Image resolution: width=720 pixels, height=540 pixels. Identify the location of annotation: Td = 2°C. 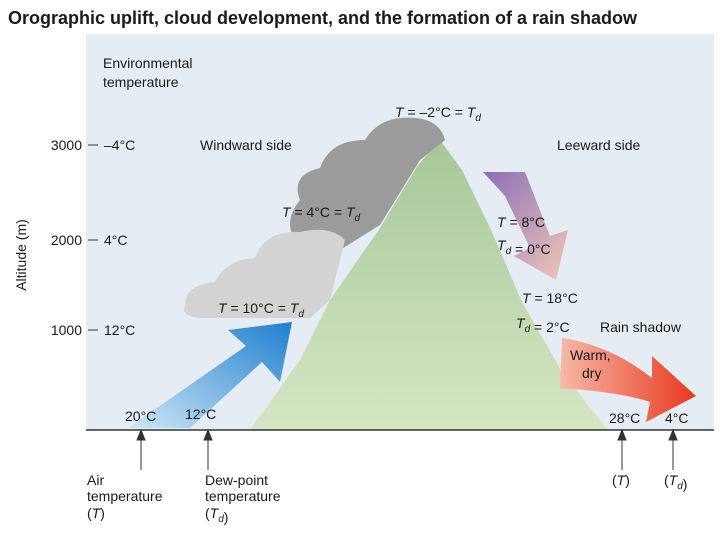
(543, 325).